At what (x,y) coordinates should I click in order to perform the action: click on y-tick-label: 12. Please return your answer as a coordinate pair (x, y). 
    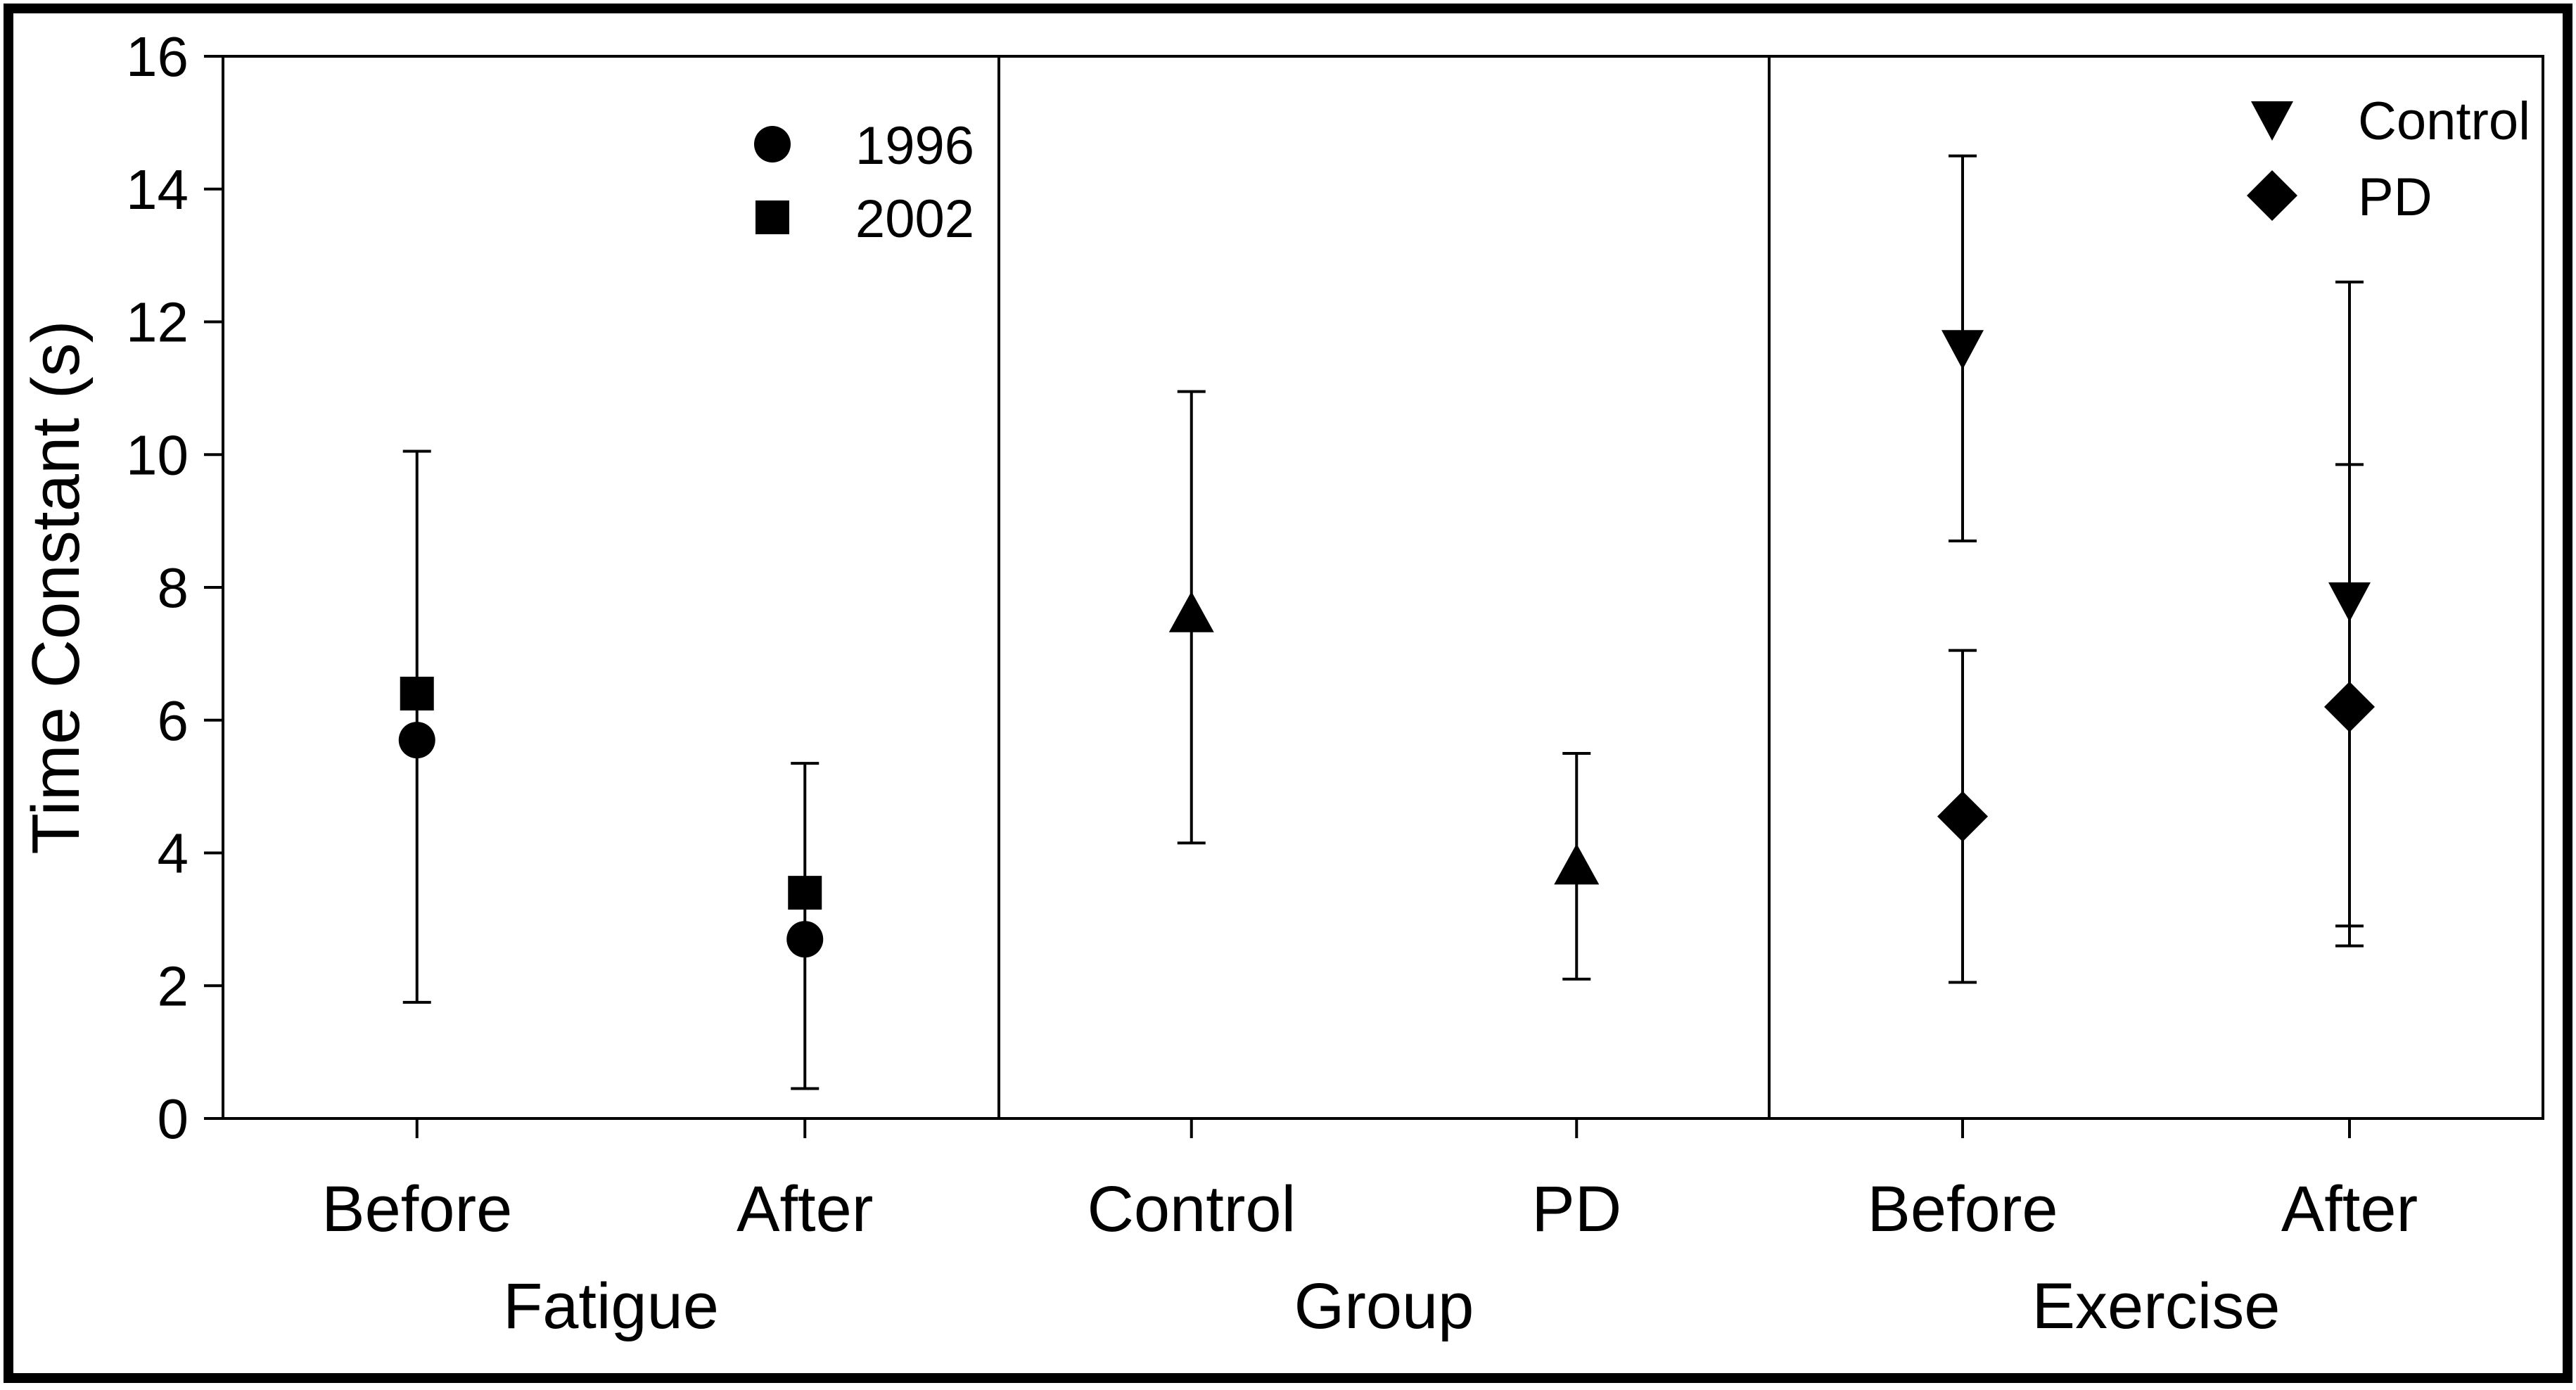
    Looking at the image, I should click on (157, 322).